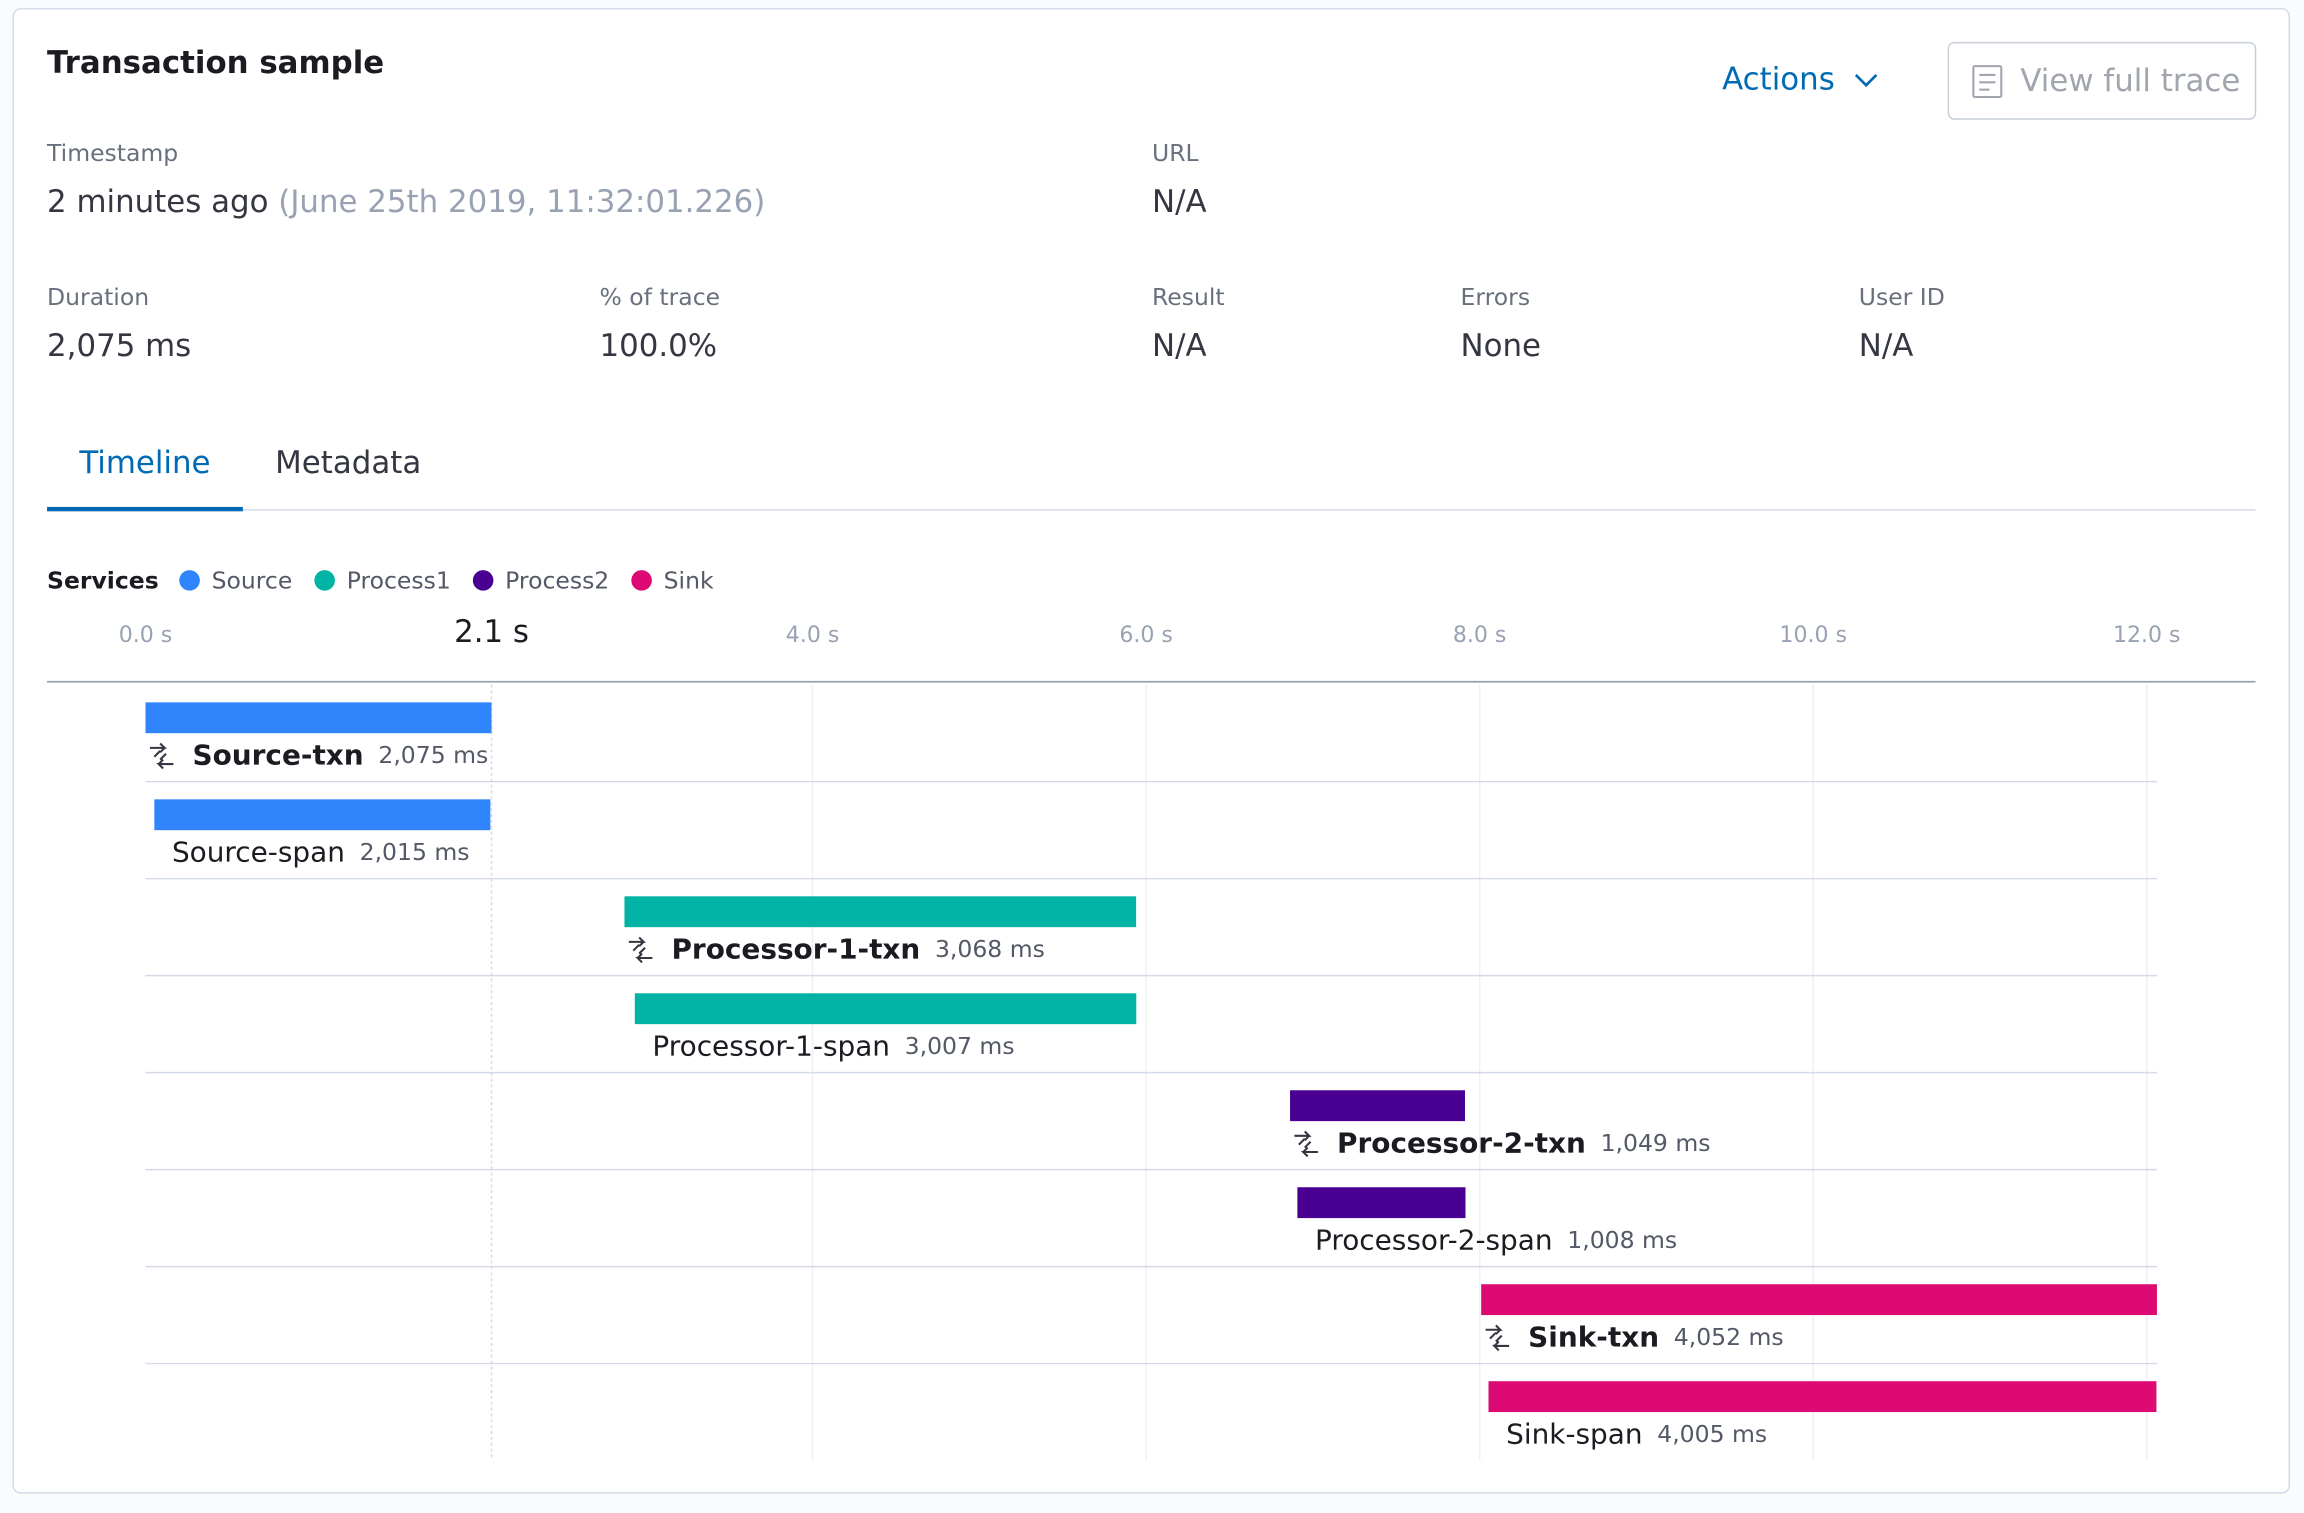 The image size is (2304, 1513). Describe the element at coordinates (258, 852) in the screenshot. I see `item-name: Source-span` at that location.